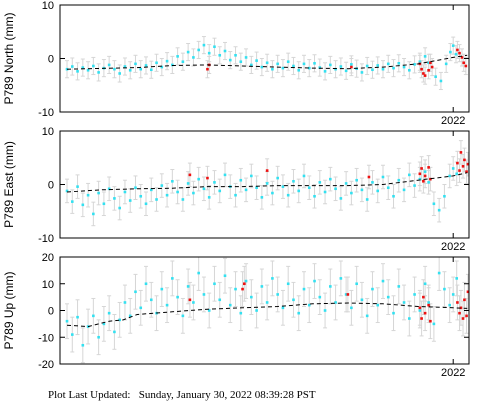  Describe the element at coordinates (267, 182) in the screenshot. I see `trend-line` at that location.